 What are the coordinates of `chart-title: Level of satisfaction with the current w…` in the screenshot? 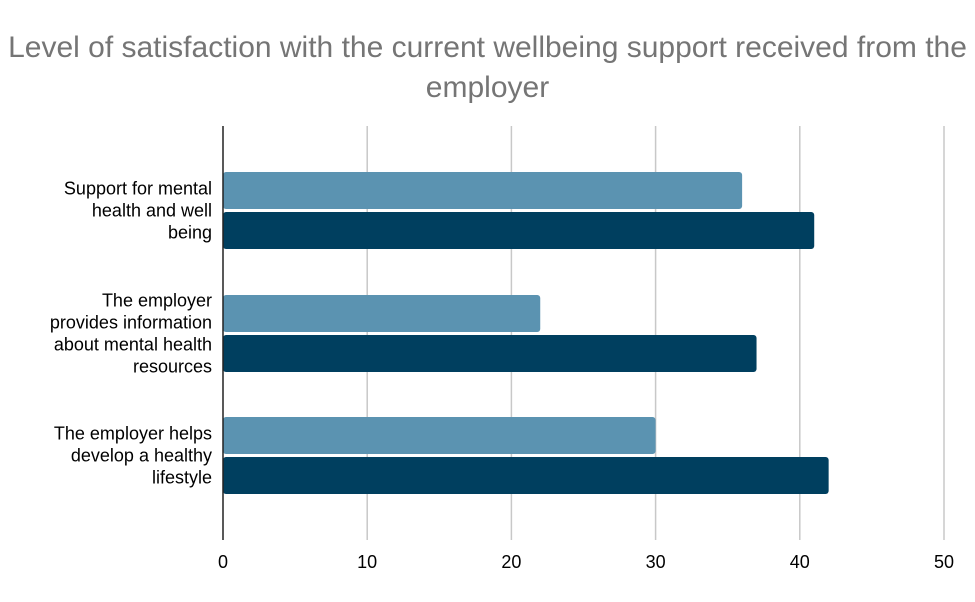 It's located at (487, 67).